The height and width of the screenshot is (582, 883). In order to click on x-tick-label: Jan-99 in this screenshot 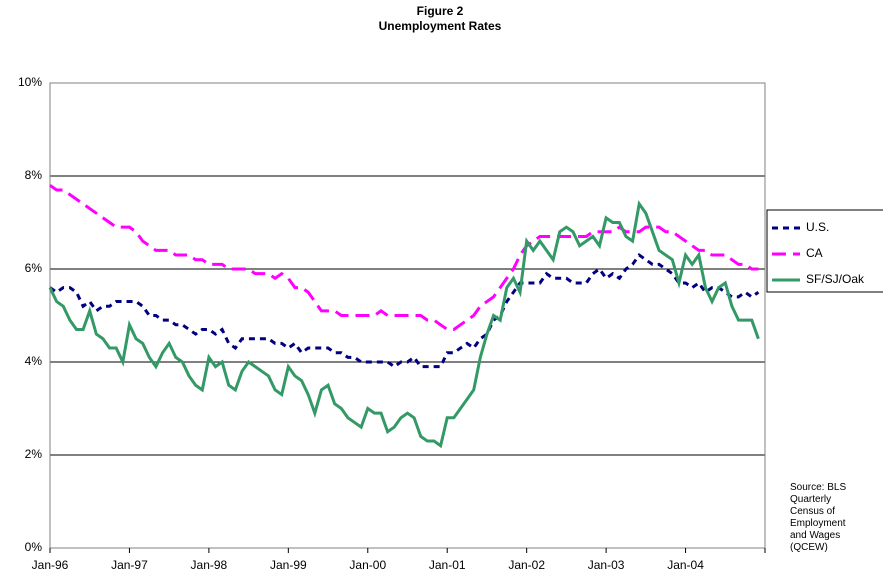, I will do `click(288, 565)`.